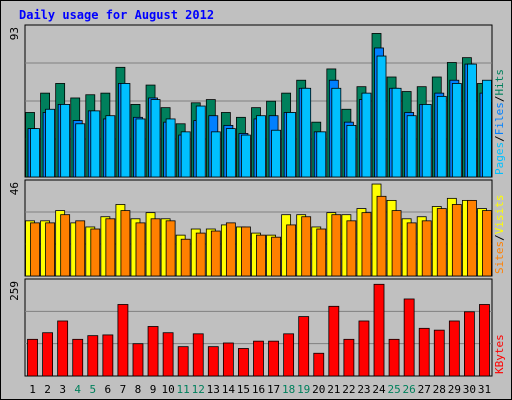 The height and width of the screenshot is (400, 512). I want to click on x-label-day-19: 19, so click(303, 389).